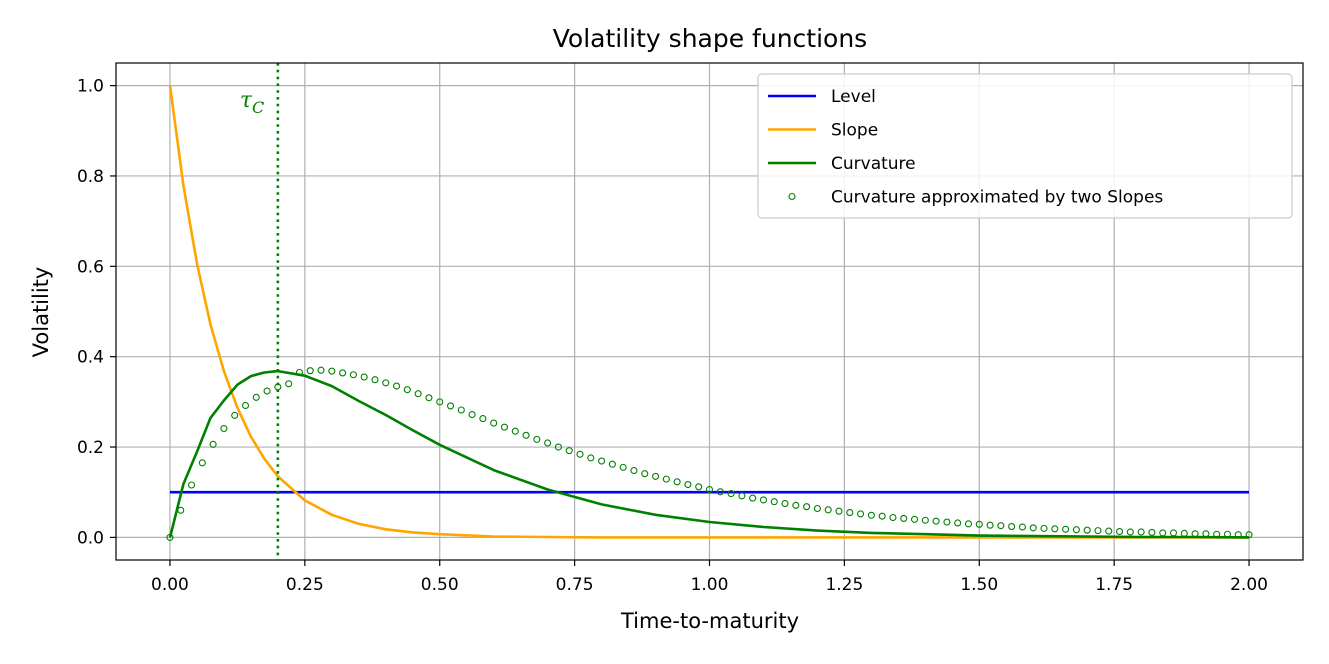  I want to click on tau-symbol: τ, so click(246, 100).